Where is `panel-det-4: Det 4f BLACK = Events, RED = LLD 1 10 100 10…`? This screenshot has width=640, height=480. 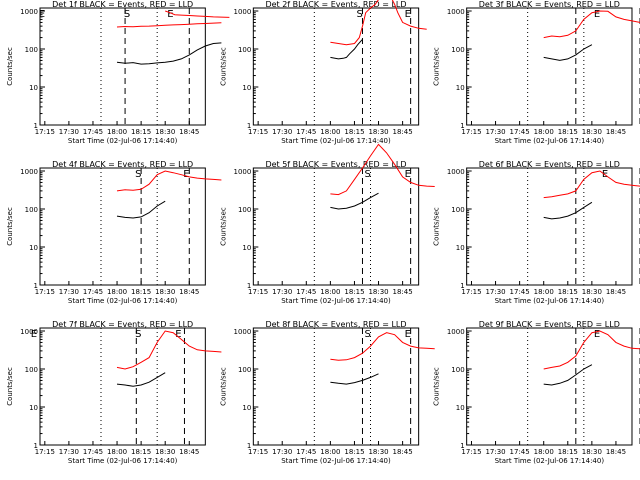
panel-det-4: Det 4f BLACK = Events, RED = LLD 1 10 100 10… is located at coordinates (114, 232).